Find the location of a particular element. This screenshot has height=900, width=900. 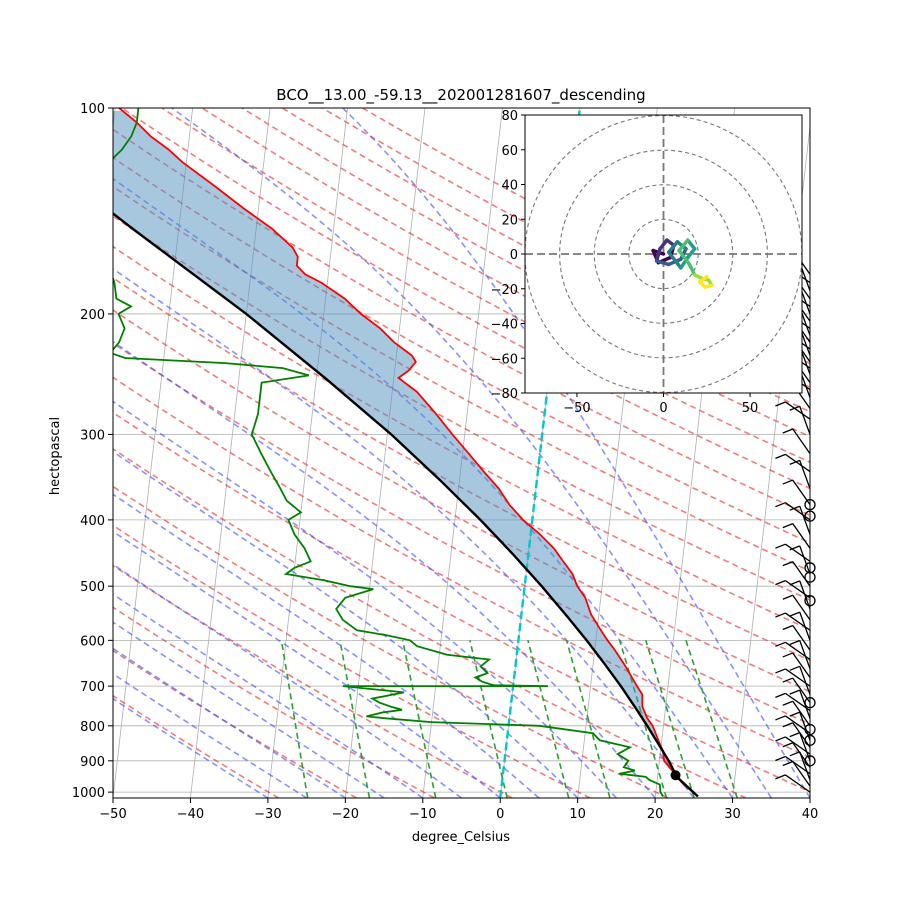

x-tick-label: −30 is located at coordinates (267, 814).